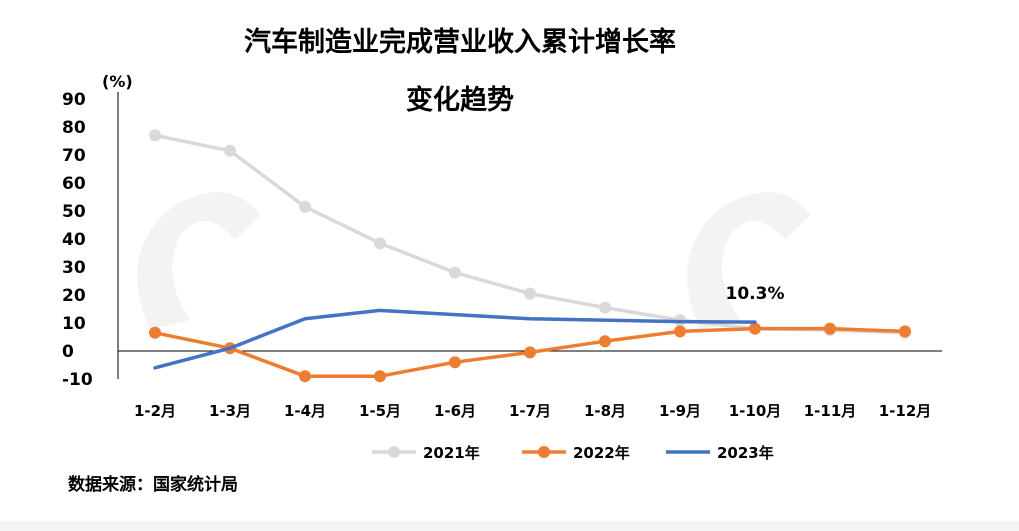  Describe the element at coordinates (460, 42) in the screenshot. I see `chart-title: 汽车制造业完成营业收入累计增长率` at that location.